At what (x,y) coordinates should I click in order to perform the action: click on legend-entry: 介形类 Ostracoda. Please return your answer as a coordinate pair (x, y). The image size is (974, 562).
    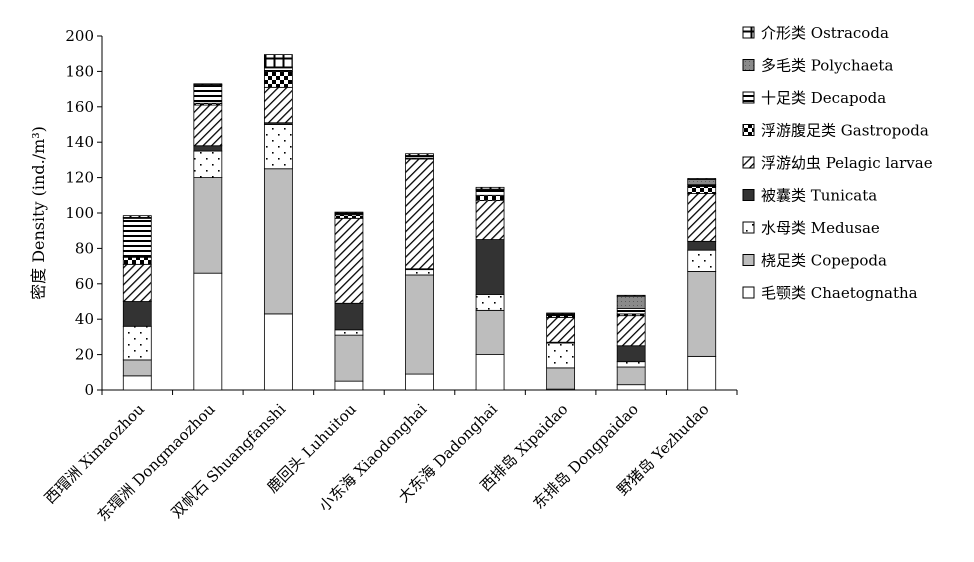
    Looking at the image, I should click on (825, 33).